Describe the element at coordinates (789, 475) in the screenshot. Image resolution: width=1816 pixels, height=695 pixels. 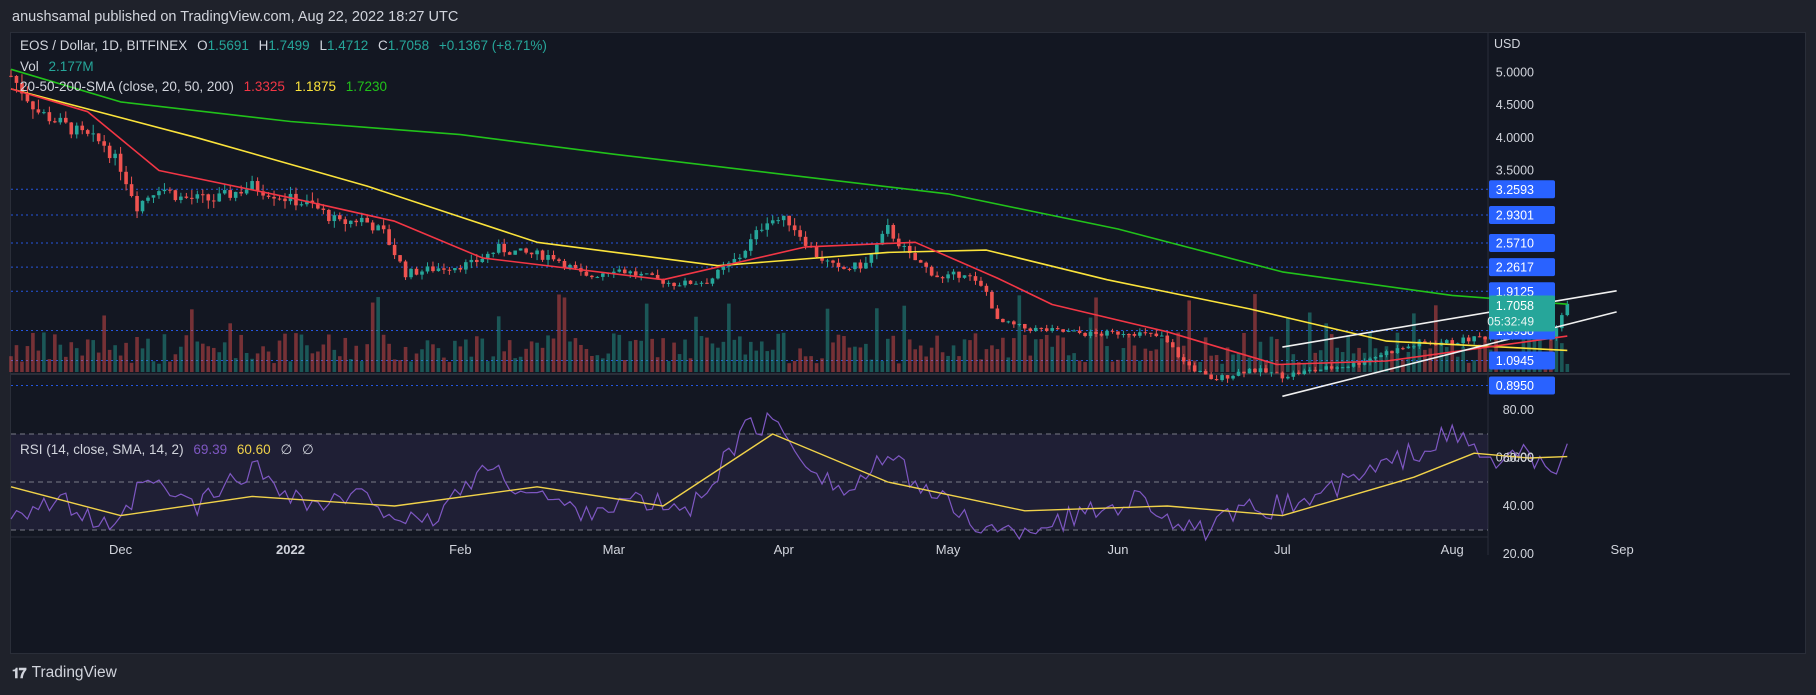
I see `rsi-sma-line` at that location.